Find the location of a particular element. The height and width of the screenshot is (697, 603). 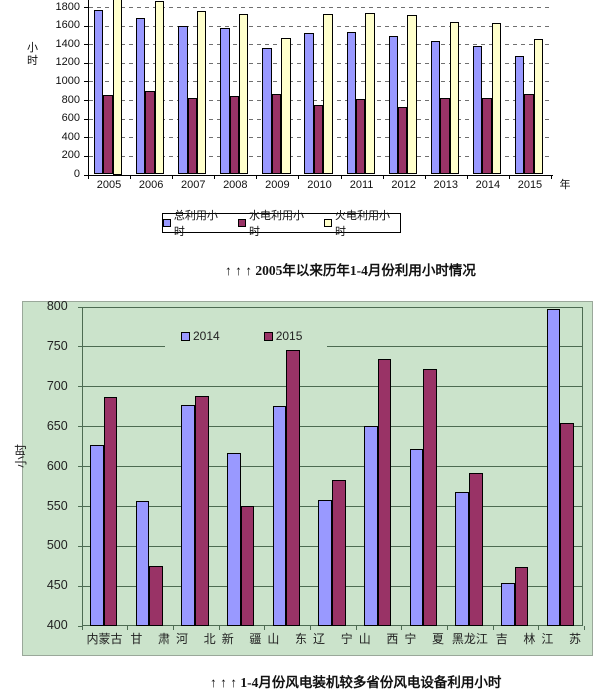

bar-2014-吉林 is located at coordinates (508, 604).